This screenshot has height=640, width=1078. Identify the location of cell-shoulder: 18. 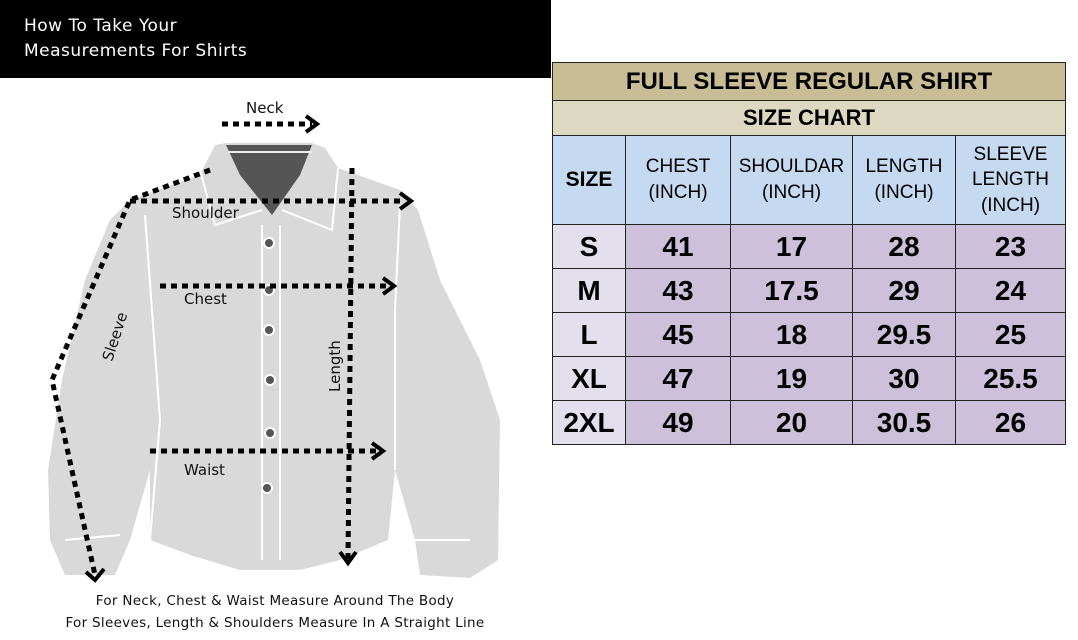
(791, 334).